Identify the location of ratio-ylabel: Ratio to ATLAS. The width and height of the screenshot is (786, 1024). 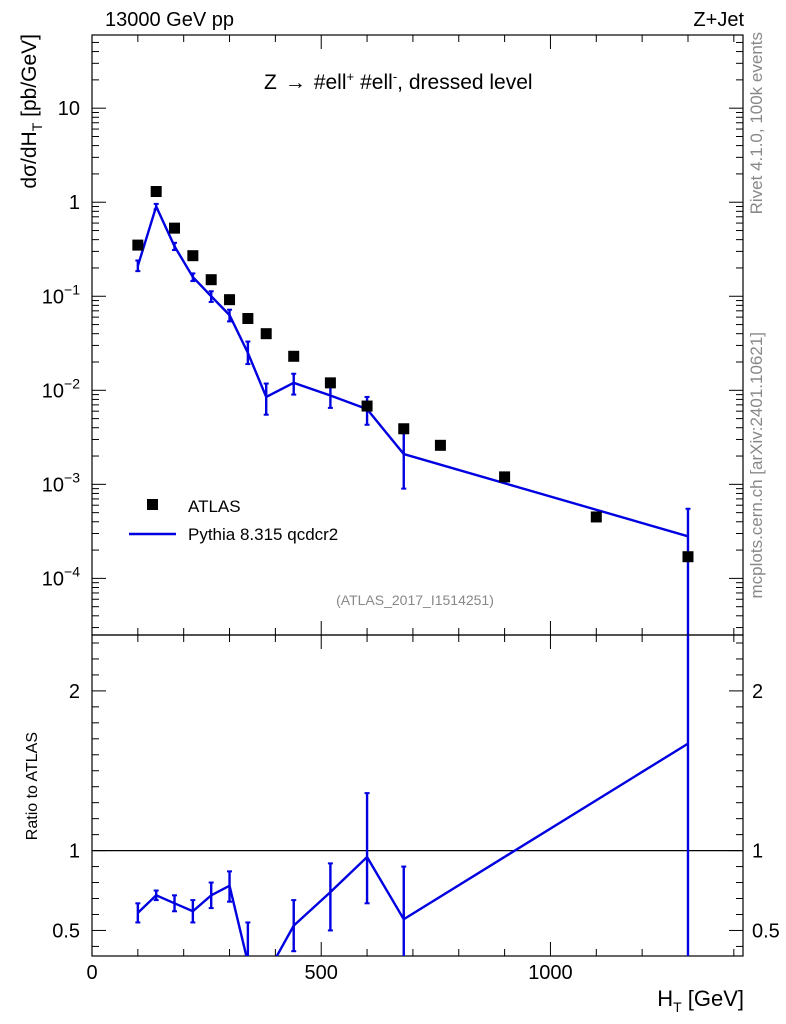
(32, 786).